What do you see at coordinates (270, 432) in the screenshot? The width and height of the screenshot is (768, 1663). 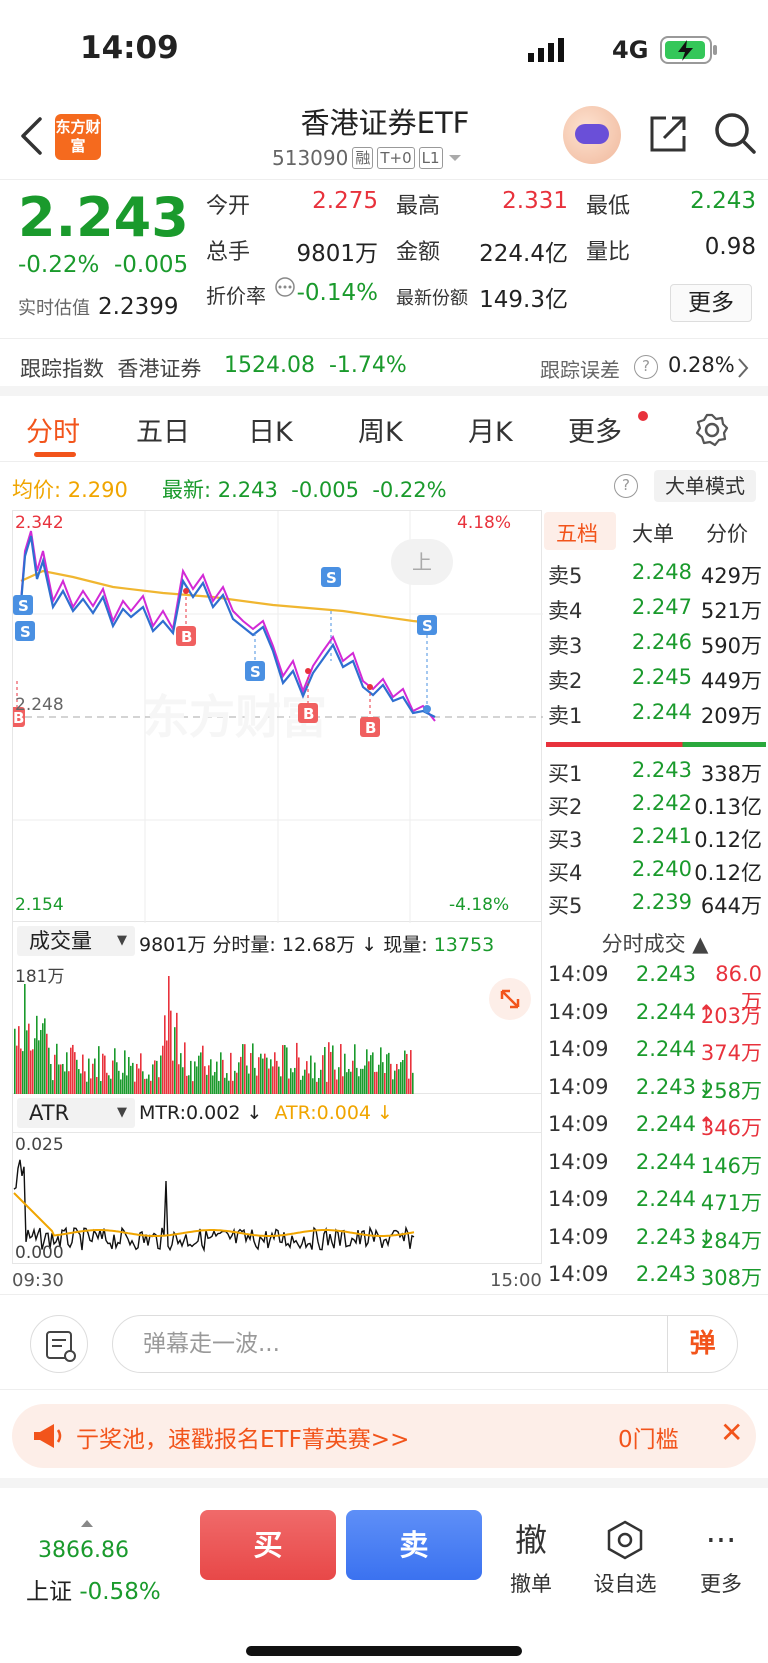 I see `tab-daily-k: 日K` at bounding box center [270, 432].